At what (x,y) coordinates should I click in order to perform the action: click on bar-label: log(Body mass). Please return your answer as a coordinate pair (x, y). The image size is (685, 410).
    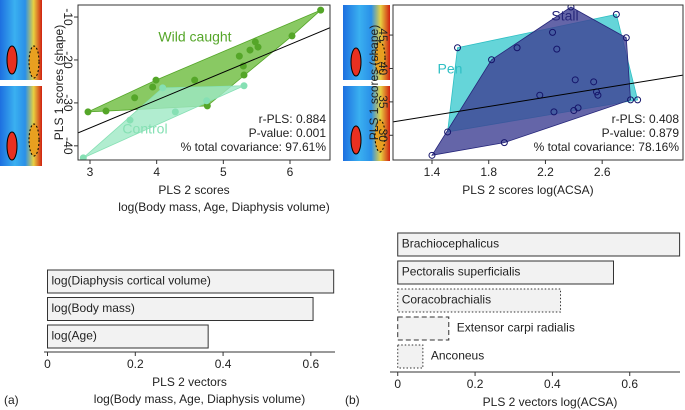
    Looking at the image, I should click on (93, 308).